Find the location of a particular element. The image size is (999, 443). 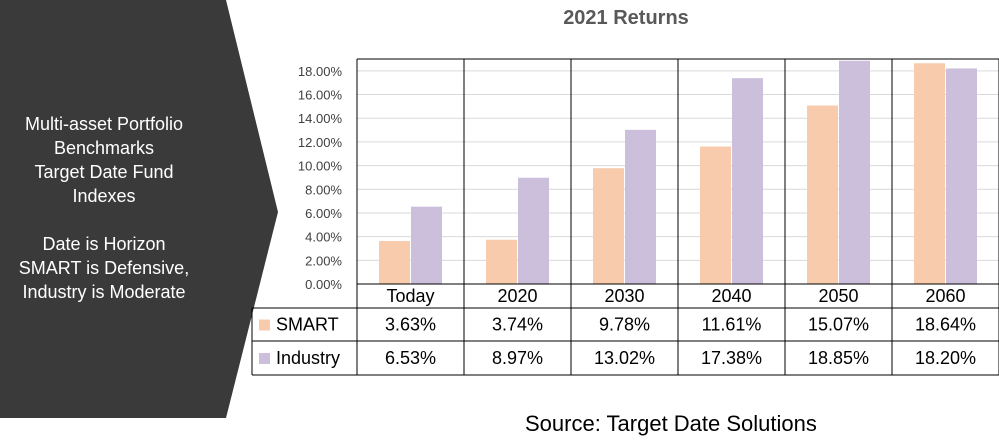

data-label: 15.07% is located at coordinates (838, 325).